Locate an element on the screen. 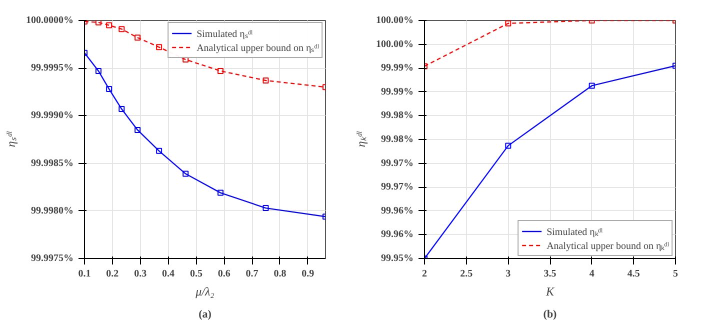  y-tick-label: 99.9975% is located at coordinates (52, 258).